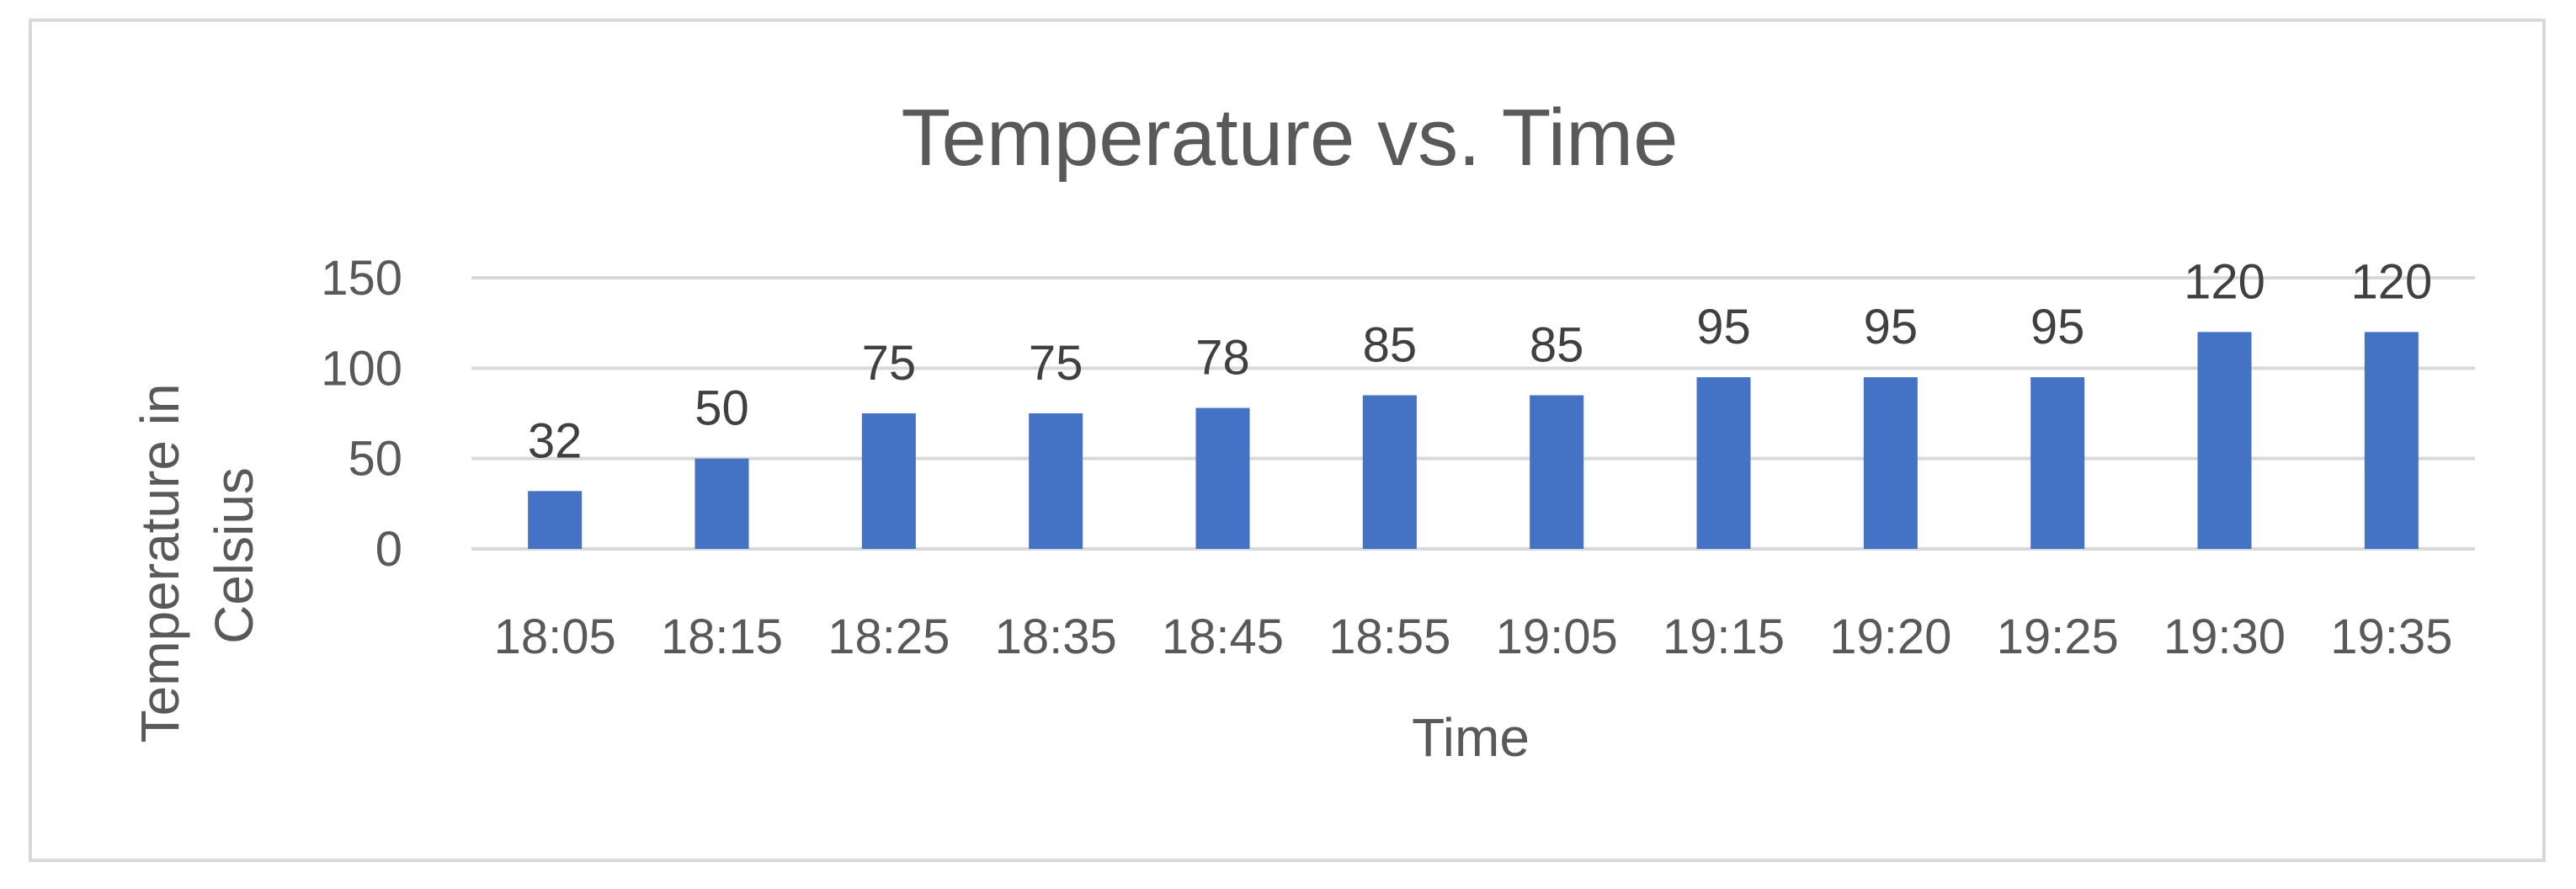 The height and width of the screenshot is (889, 2576). I want to click on data-label-18:25: 75, so click(889, 363).